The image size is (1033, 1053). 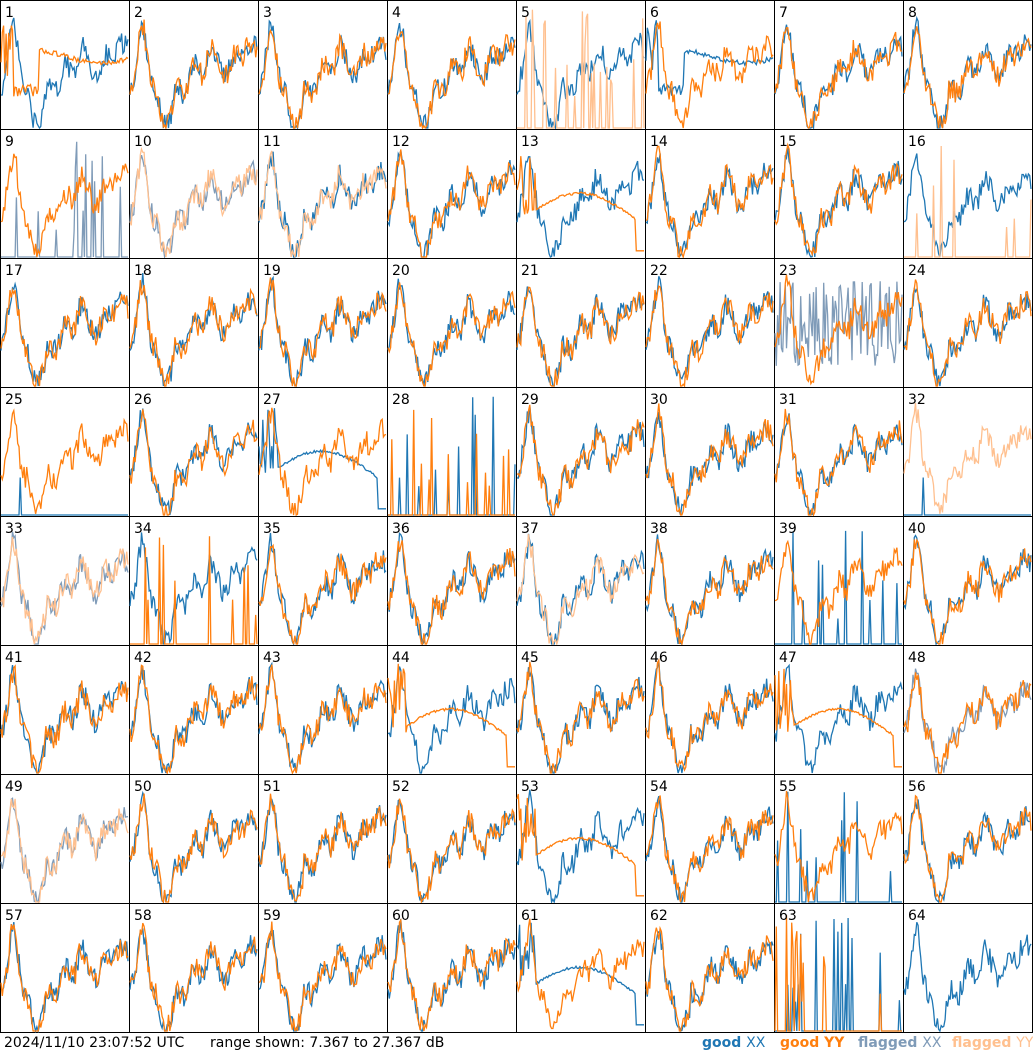 I want to click on panel-label: 13, so click(x=530, y=142).